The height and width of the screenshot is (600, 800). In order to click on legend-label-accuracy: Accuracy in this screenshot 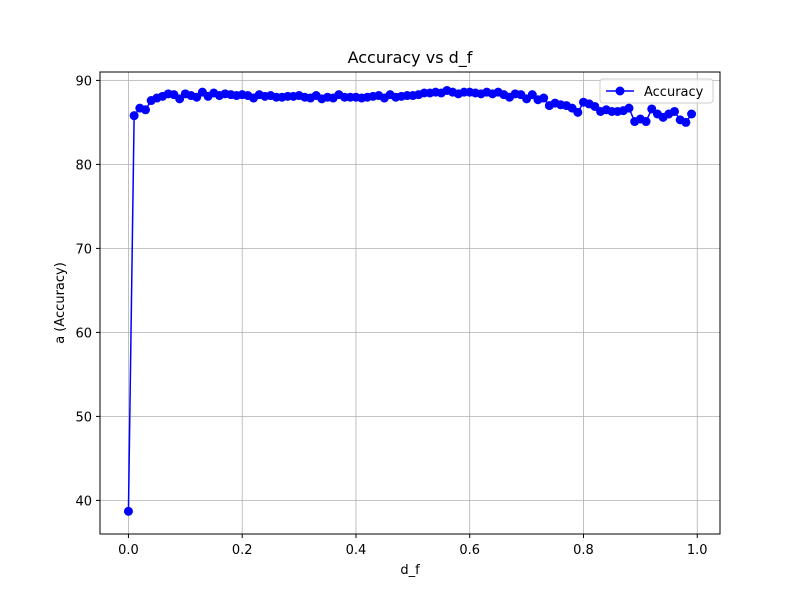, I will do `click(674, 92)`.